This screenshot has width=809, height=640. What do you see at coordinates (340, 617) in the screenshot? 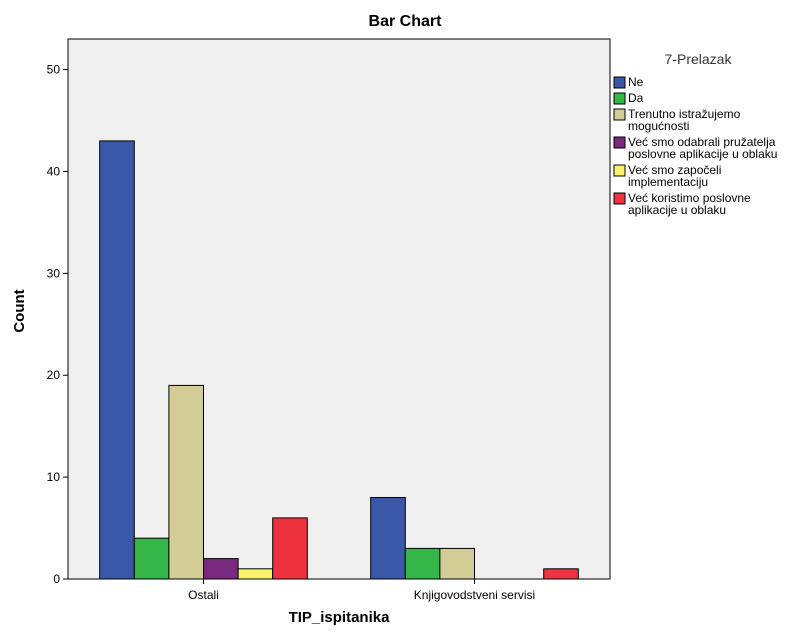
I see `x-axis-title: TIP_ispitanika` at bounding box center [340, 617].